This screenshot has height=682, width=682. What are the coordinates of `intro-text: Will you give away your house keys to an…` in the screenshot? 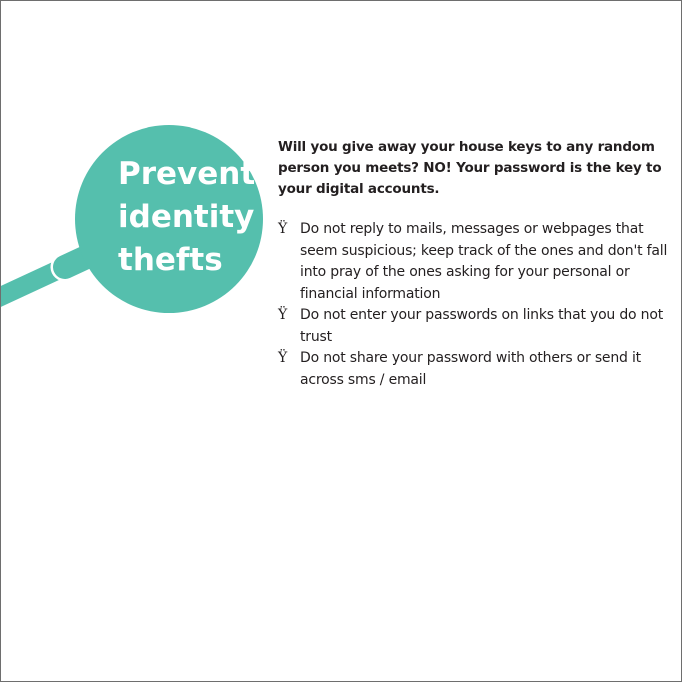 It's located at (470, 168).